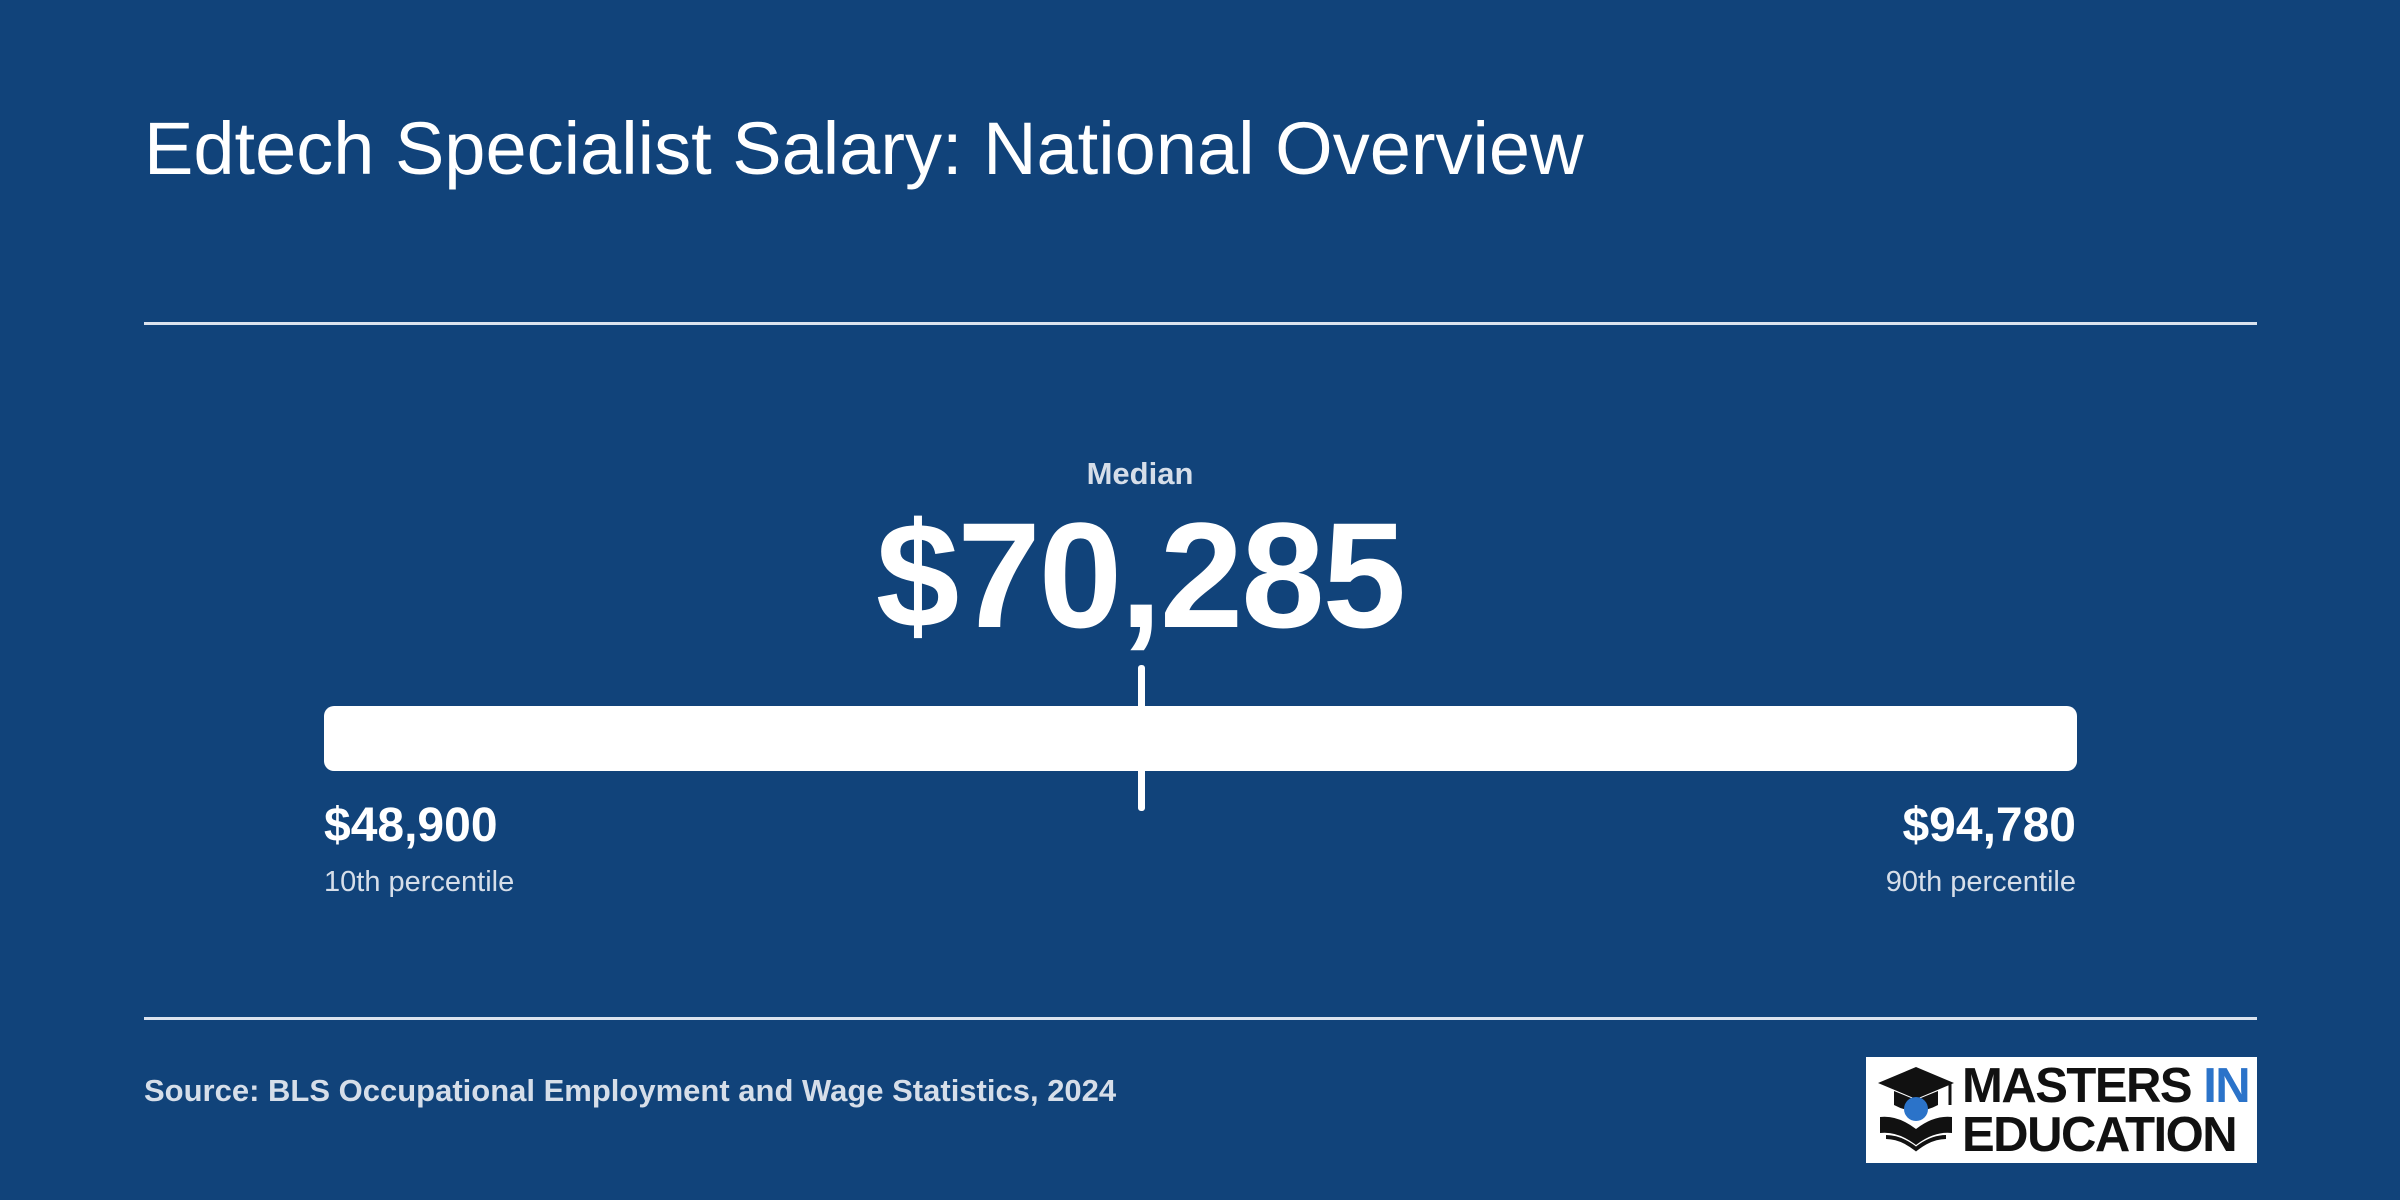 The width and height of the screenshot is (2400, 1200). Describe the element at coordinates (1980, 882) in the screenshot. I see `high-percentile-label: 90th percentile` at that location.